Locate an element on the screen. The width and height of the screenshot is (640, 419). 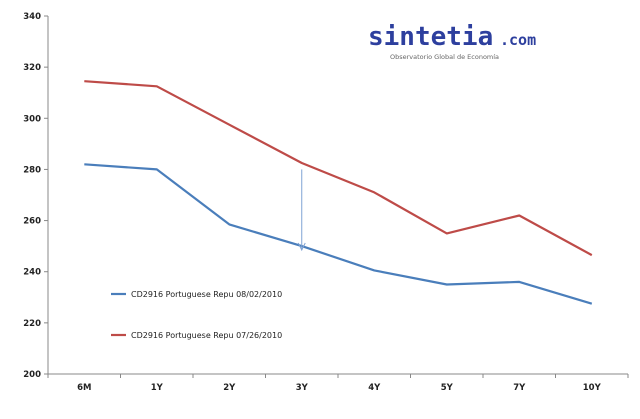
y-tick-label: 260 is located at coordinates (32, 222).